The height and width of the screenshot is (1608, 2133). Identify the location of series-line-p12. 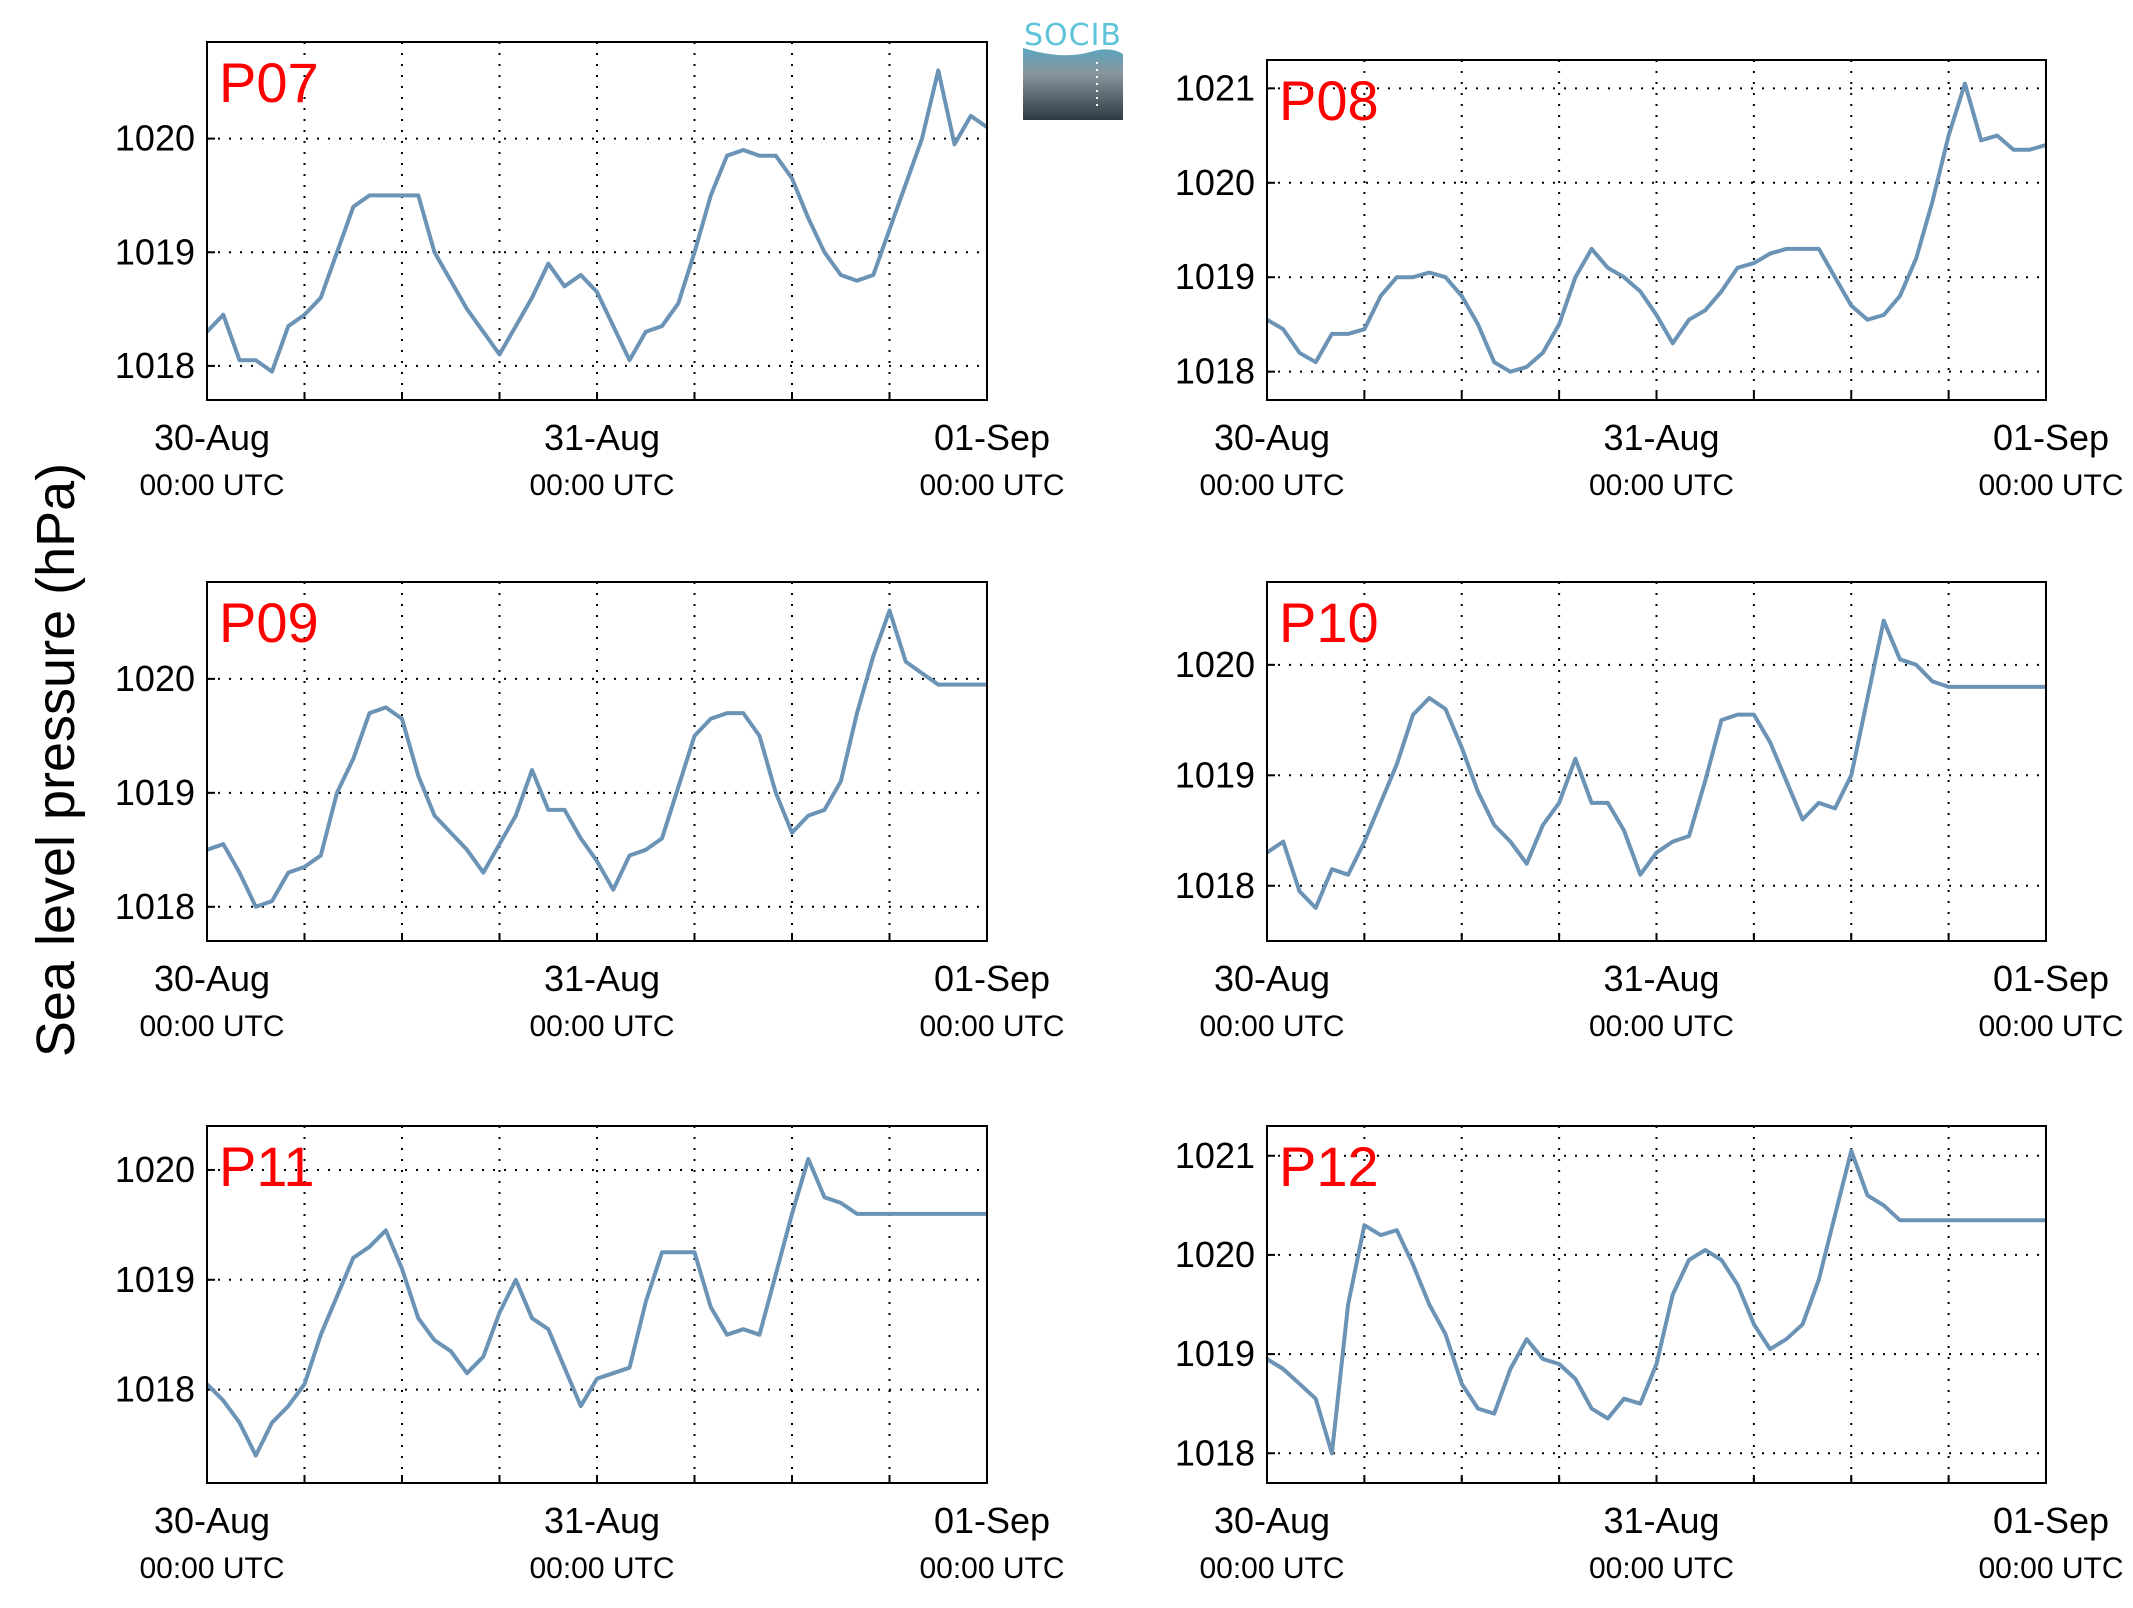
(1655, 1302).